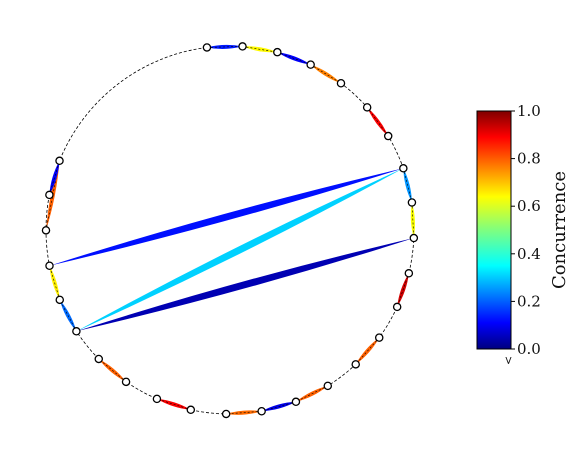 This screenshot has width=581, height=461. I want to click on colorbar-ticks: 0.0 0.2 0.4 0.6 0.8 1.0, so click(526, 230).